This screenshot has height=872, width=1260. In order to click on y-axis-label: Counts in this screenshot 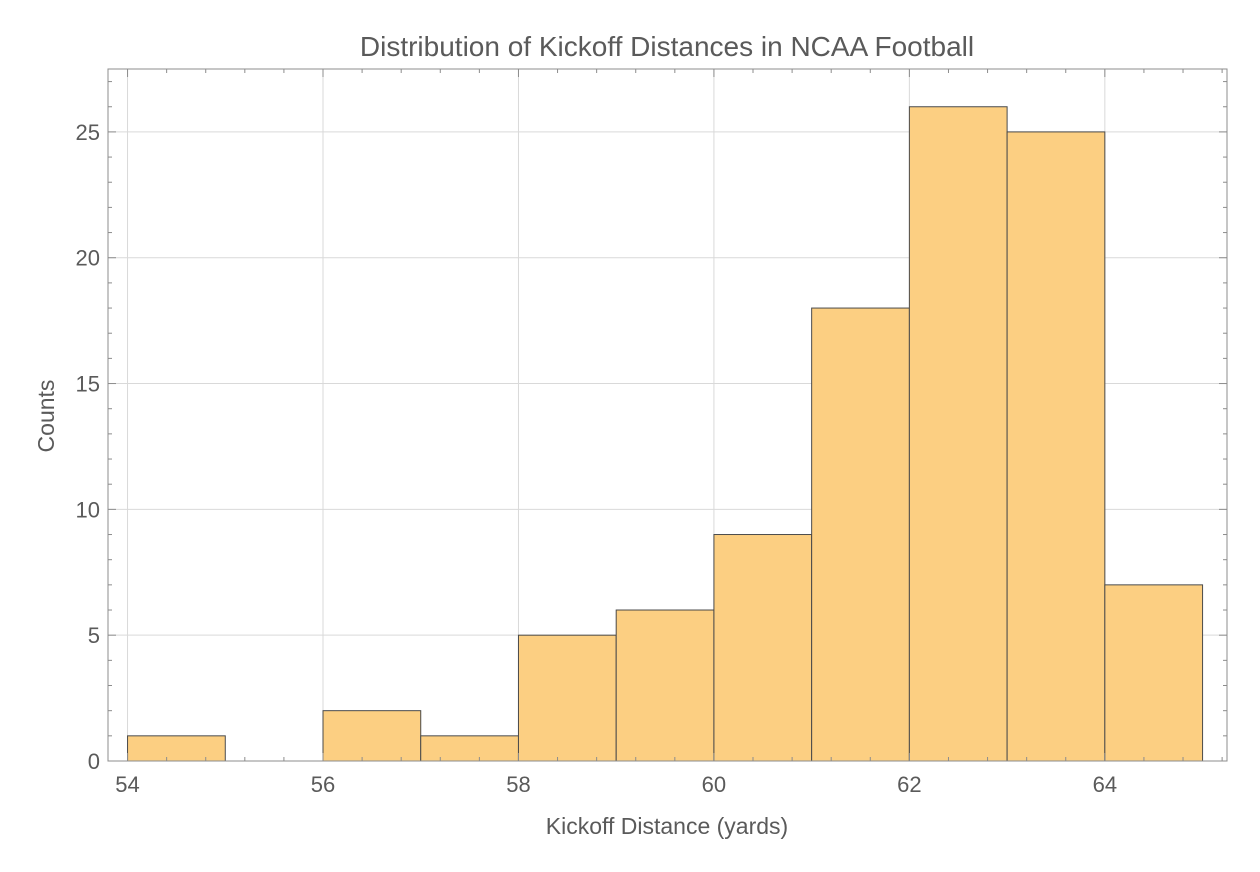, I will do `click(46, 416)`.